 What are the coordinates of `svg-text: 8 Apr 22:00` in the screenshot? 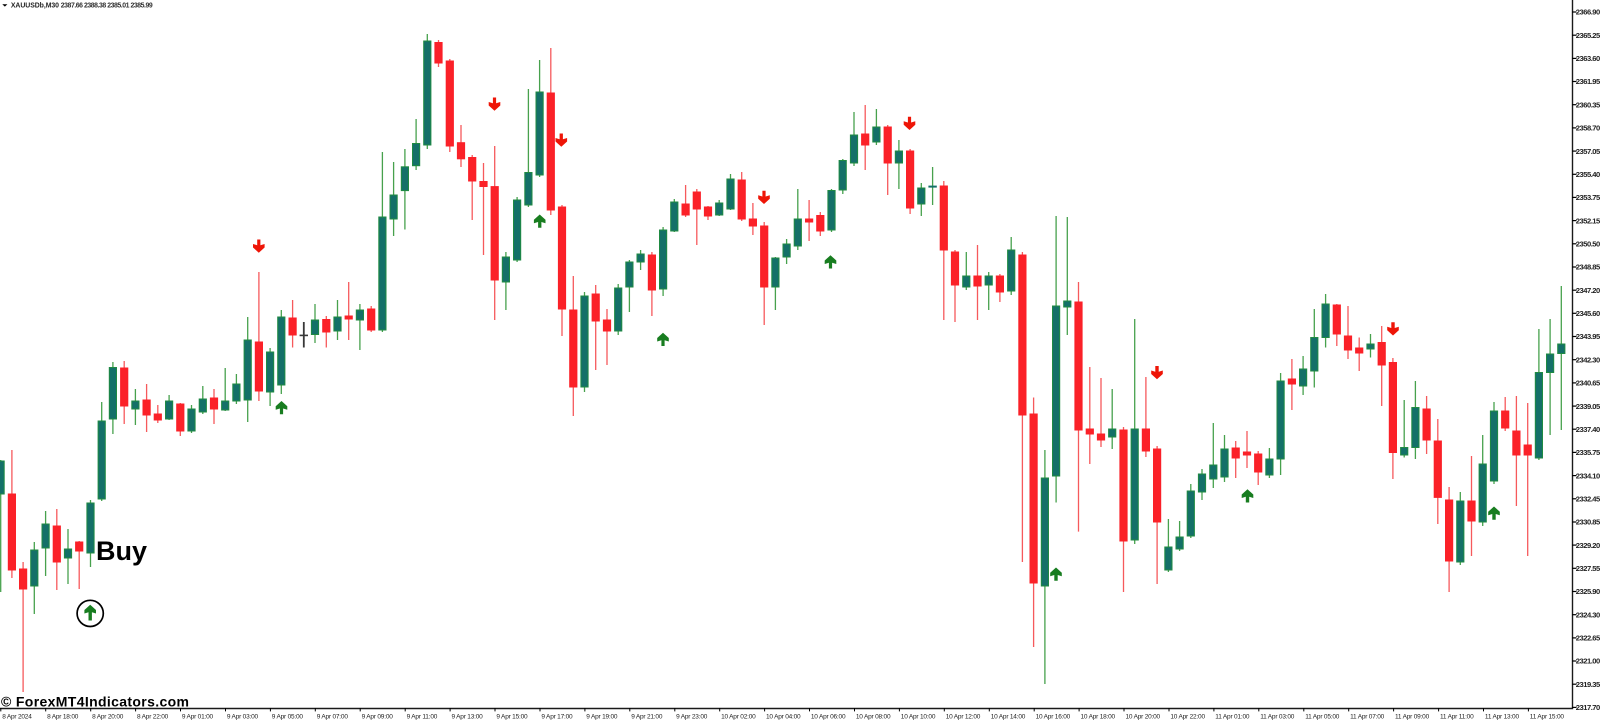 It's located at (153, 717).